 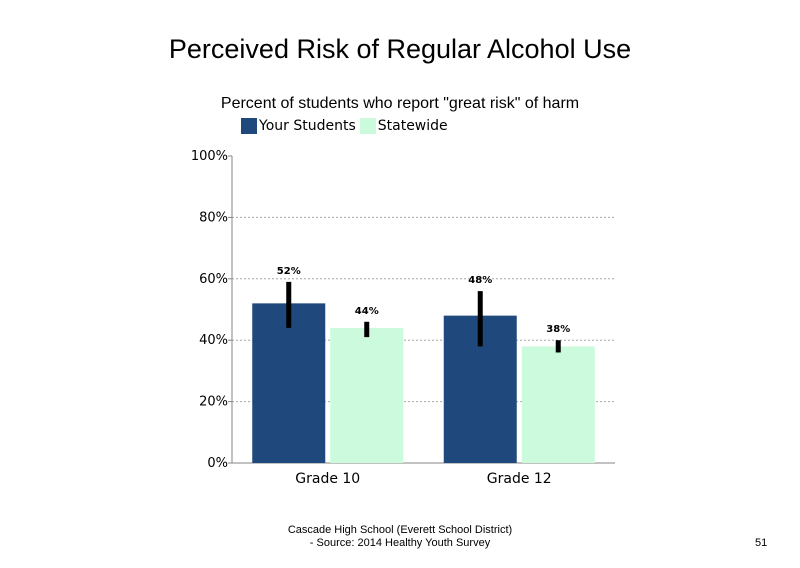 I want to click on legend-swatch-statewide, so click(x=367, y=126).